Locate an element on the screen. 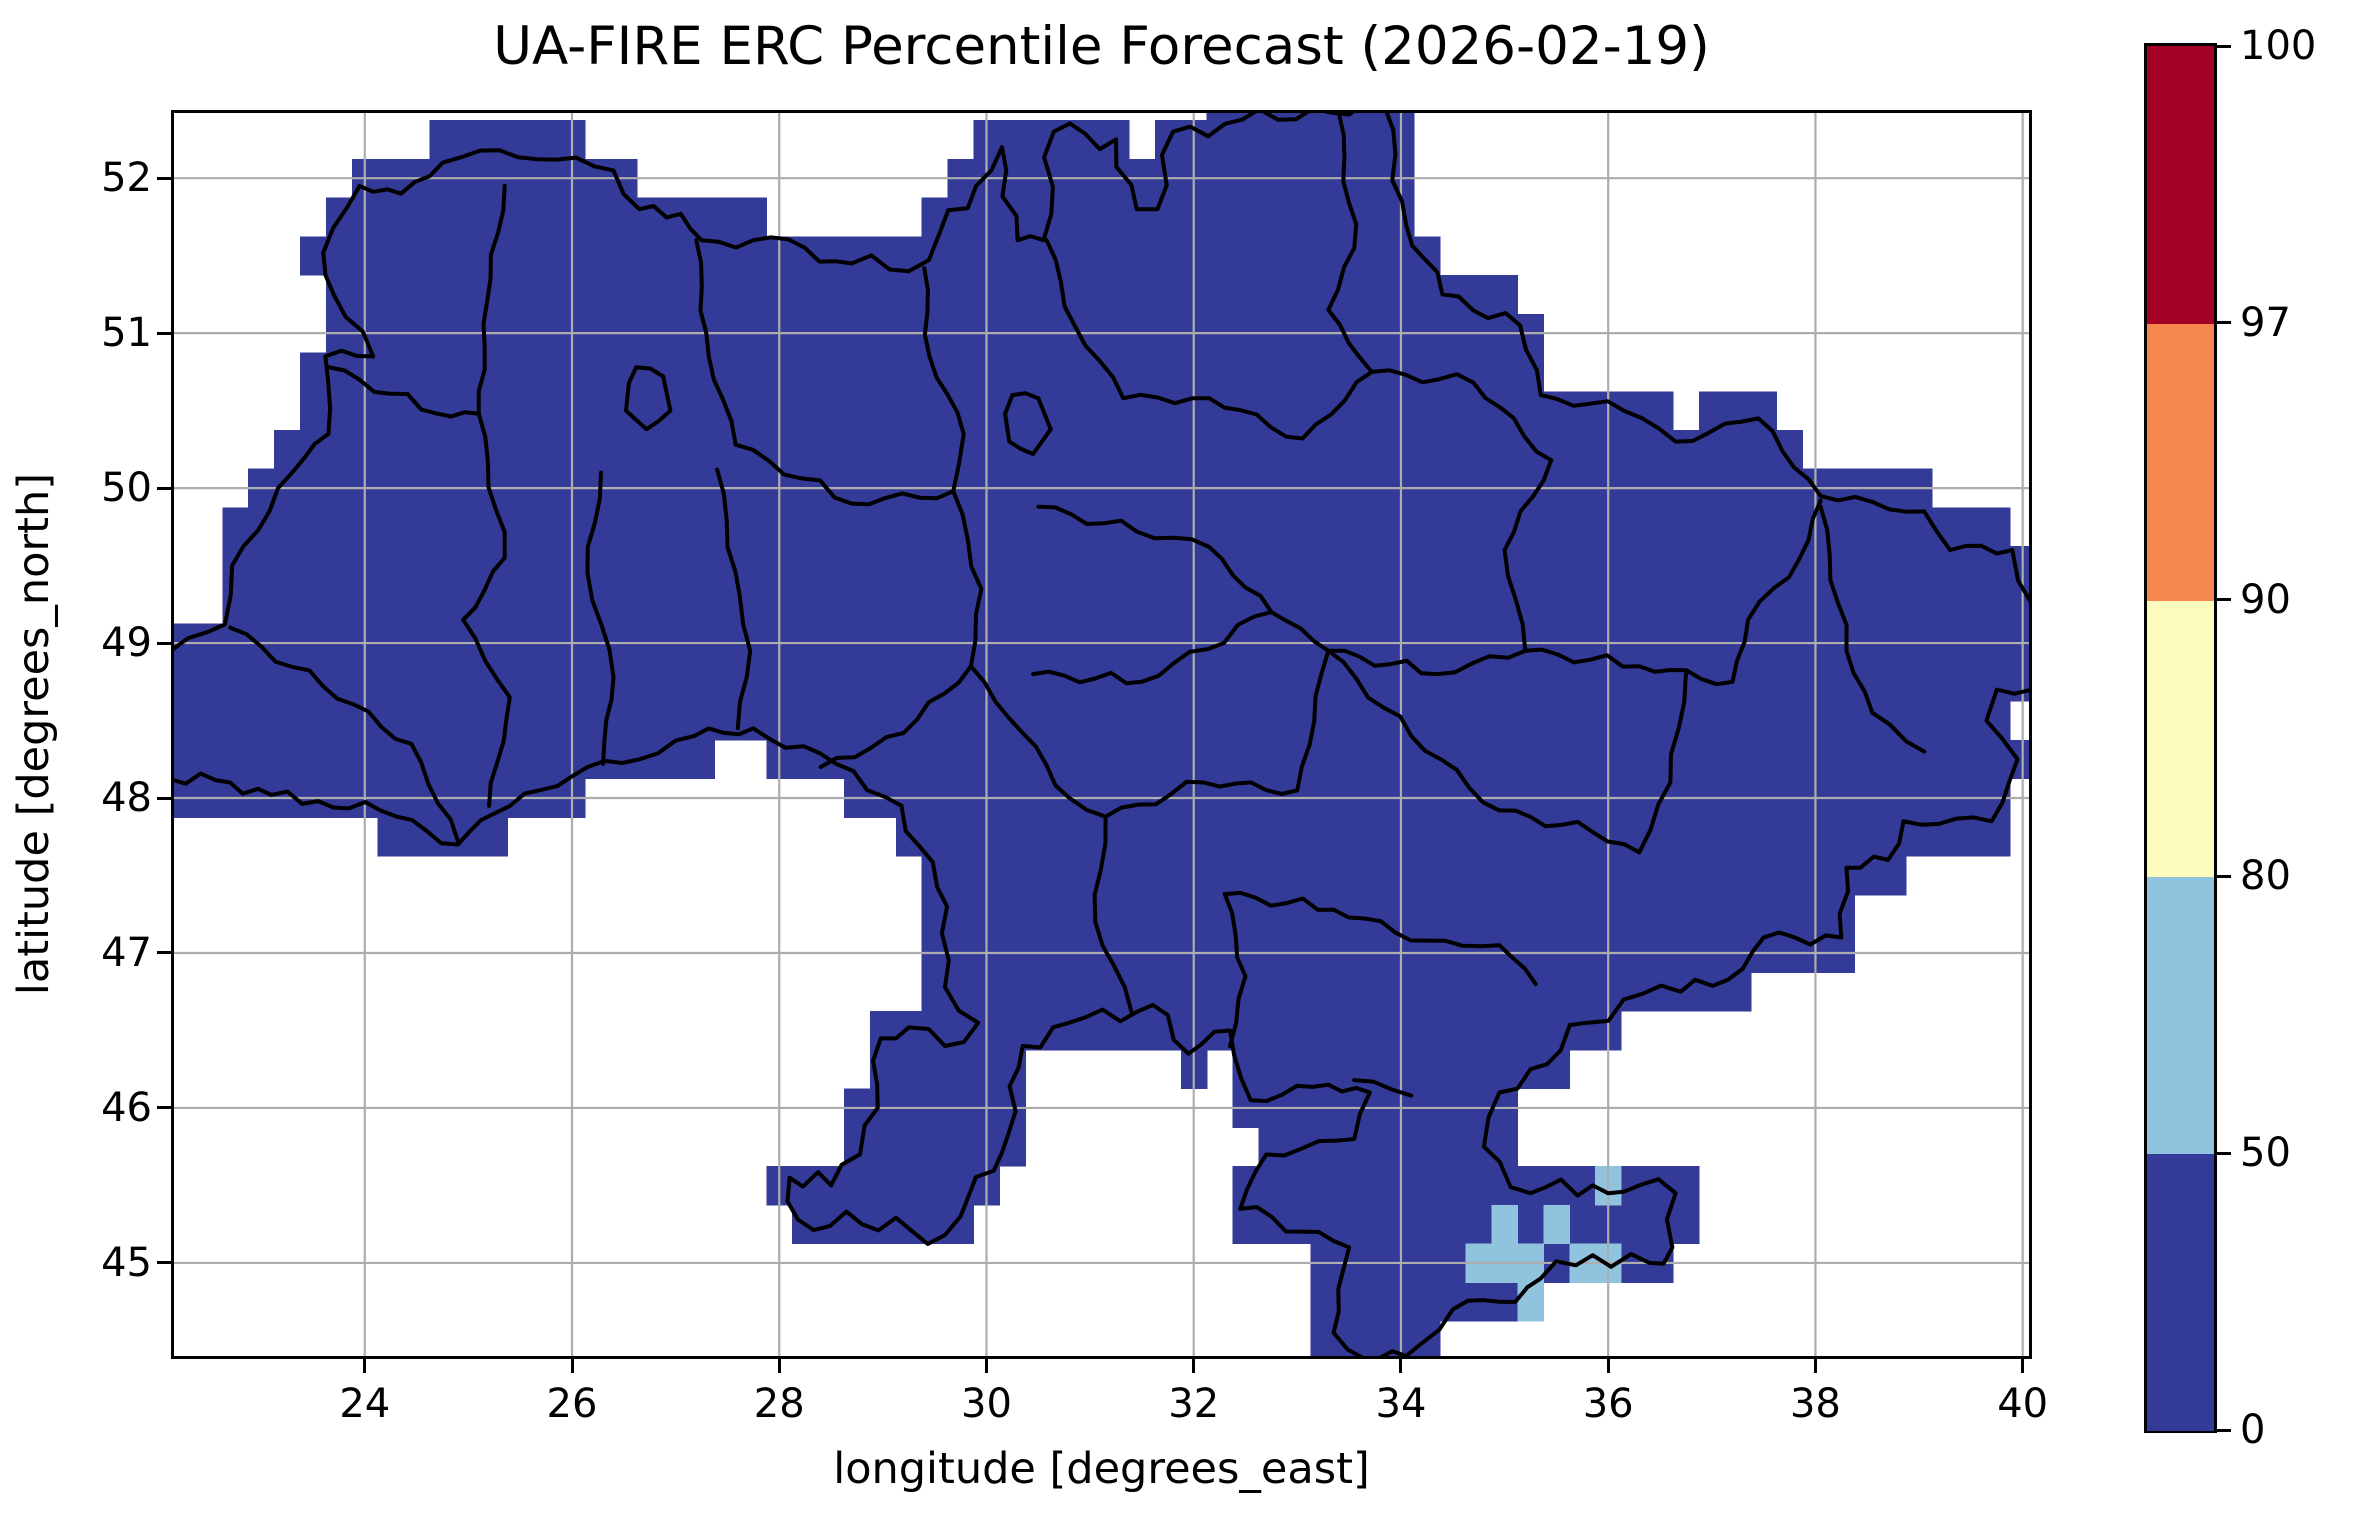  y-tick-label: 46 is located at coordinates (126, 1107).